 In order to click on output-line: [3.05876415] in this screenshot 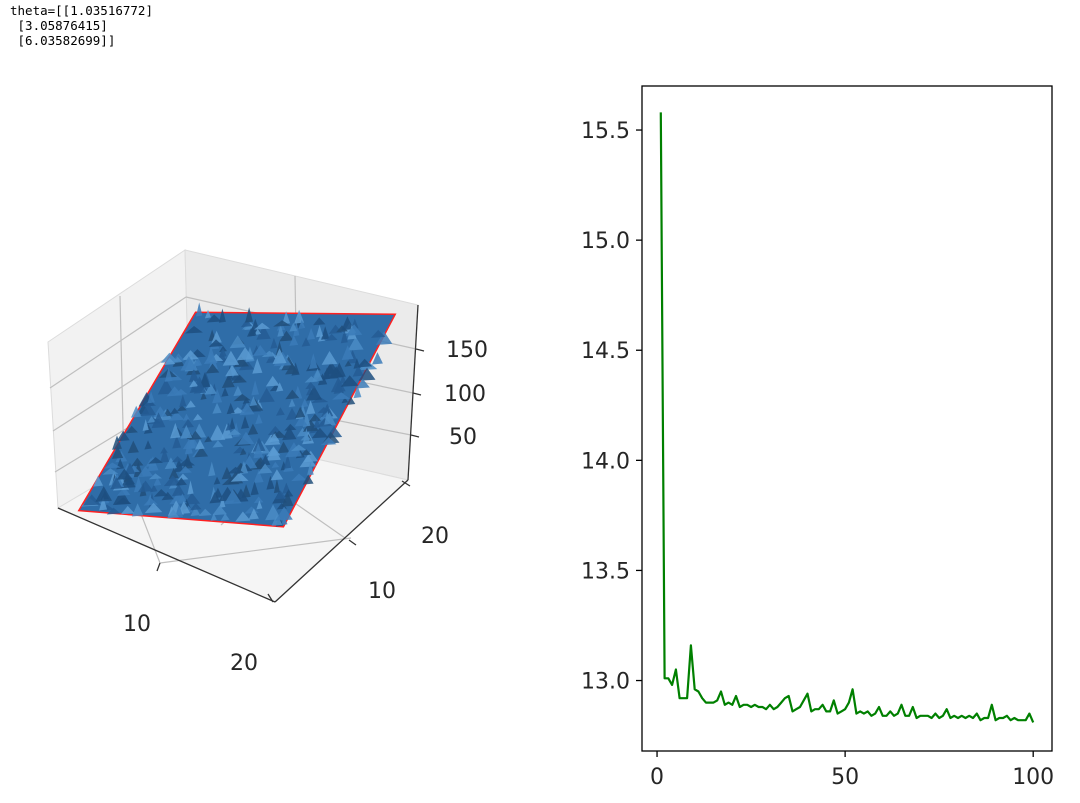, I will do `click(59, 25)`.